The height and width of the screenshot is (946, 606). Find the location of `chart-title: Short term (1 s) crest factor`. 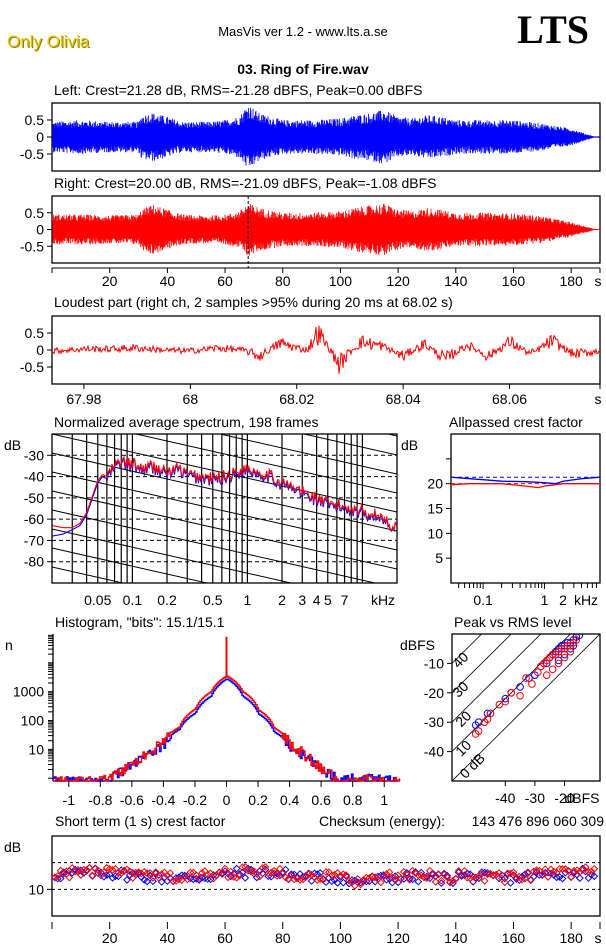

chart-title: Short term (1 s) crest factor is located at coordinates (140, 821).